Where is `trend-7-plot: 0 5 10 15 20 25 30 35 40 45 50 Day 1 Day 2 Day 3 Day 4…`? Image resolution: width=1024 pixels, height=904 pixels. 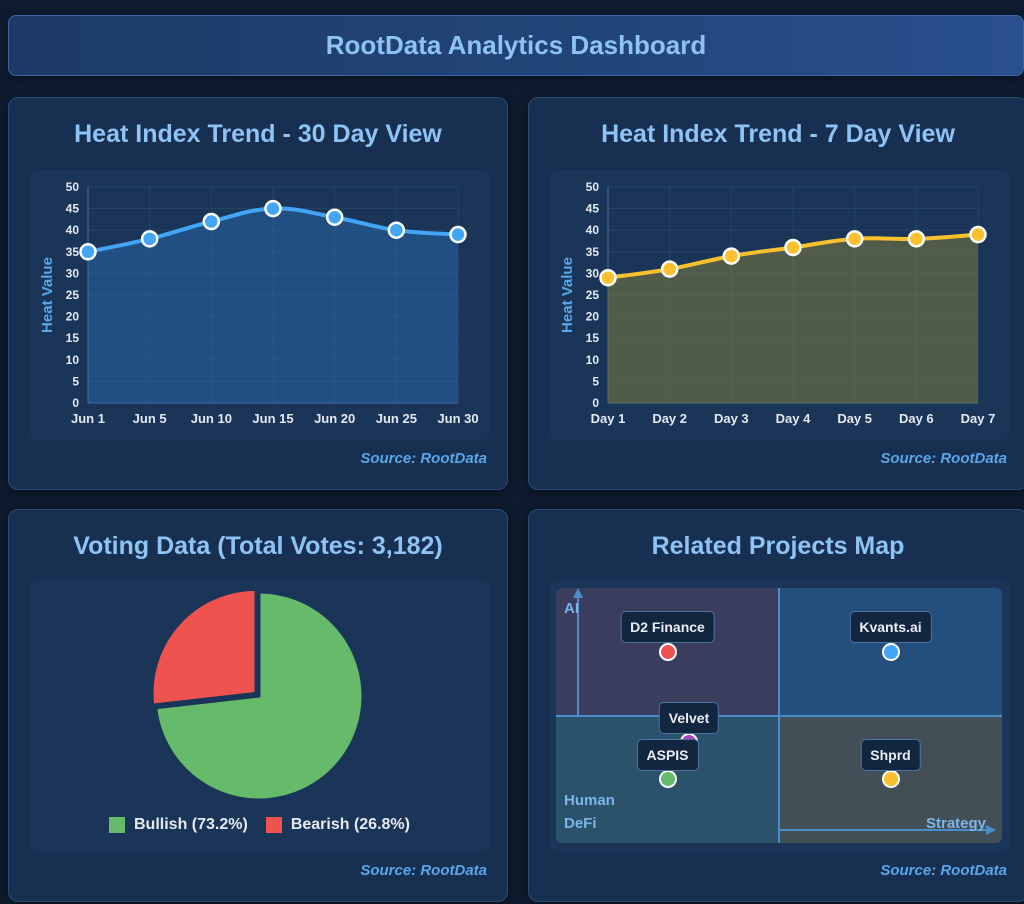 trend-7-plot: 0 5 10 15 20 25 30 35 40 45 50 Day 1 Day 2 Day 3 Day 4… is located at coordinates (779, 305).